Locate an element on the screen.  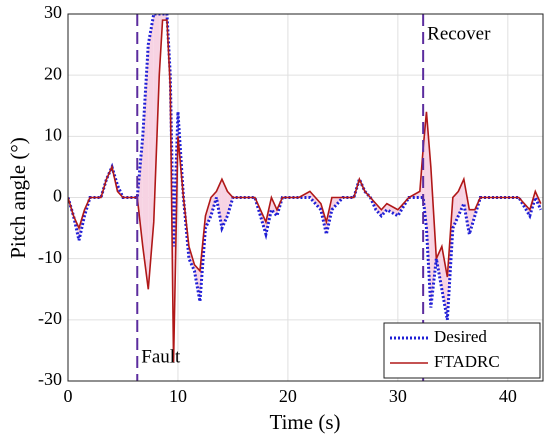
y-axis-label: Pitch angle (°) is located at coordinates (18, 198).